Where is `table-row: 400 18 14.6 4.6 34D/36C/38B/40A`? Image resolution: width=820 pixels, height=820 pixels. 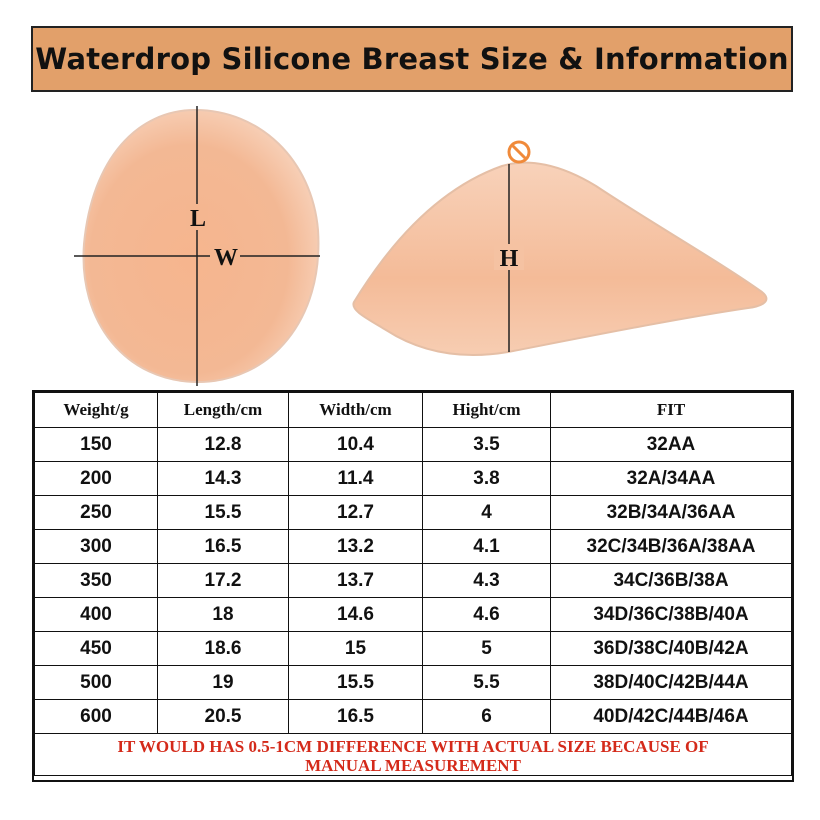 table-row: 400 18 14.6 4.6 34D/36C/38B/40A is located at coordinates (413, 614).